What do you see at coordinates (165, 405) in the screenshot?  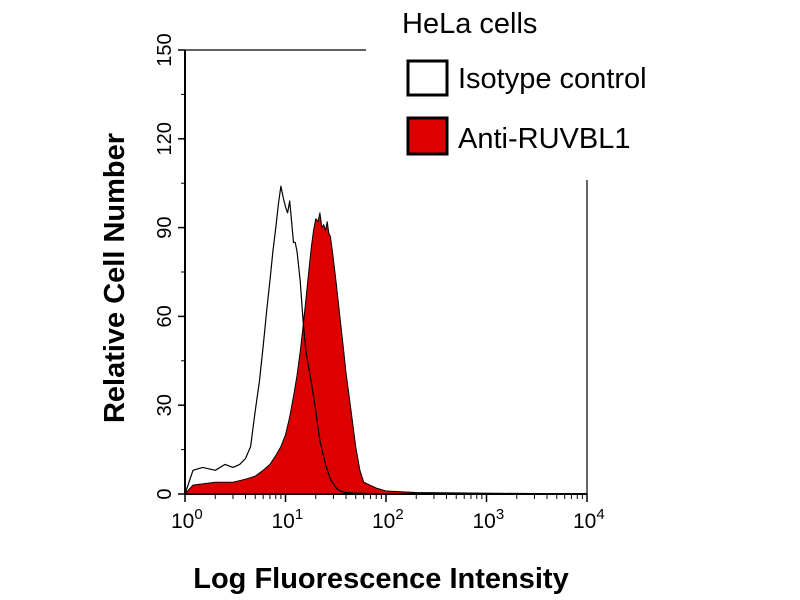 I see `y-tick-label: 30` at bounding box center [165, 405].